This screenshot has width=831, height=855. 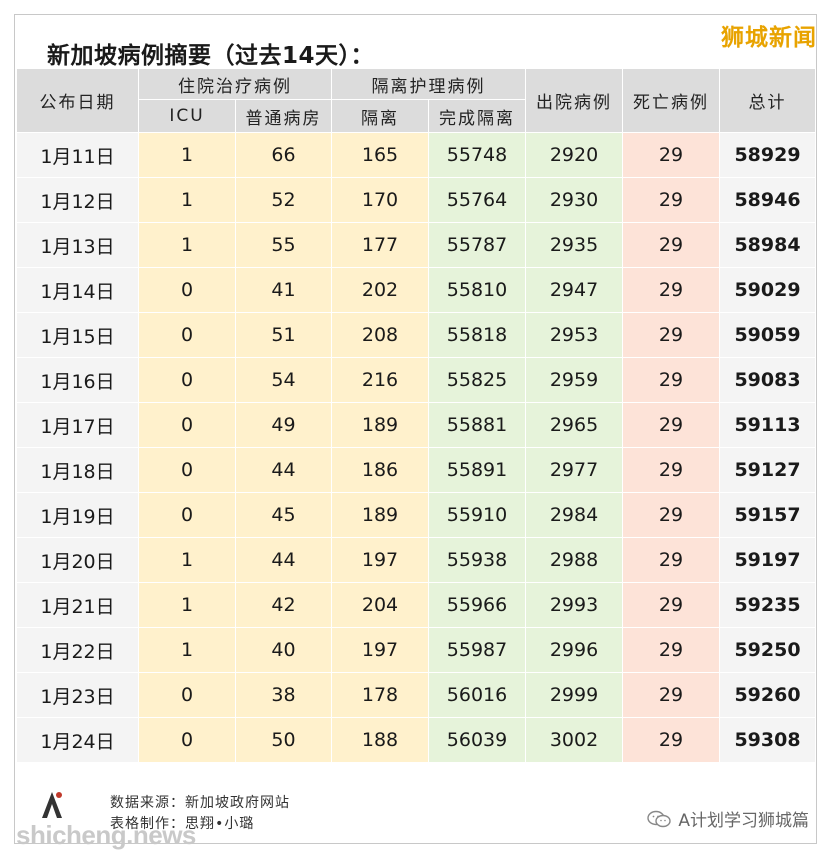 I want to click on cell-ward: 54, so click(x=283, y=380).